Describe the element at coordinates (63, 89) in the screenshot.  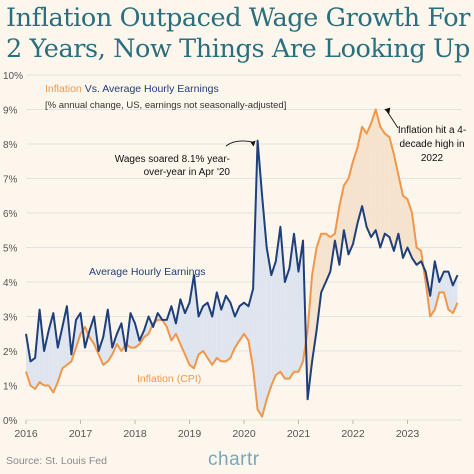
I see `chart-title-inflation: Inflation` at that location.